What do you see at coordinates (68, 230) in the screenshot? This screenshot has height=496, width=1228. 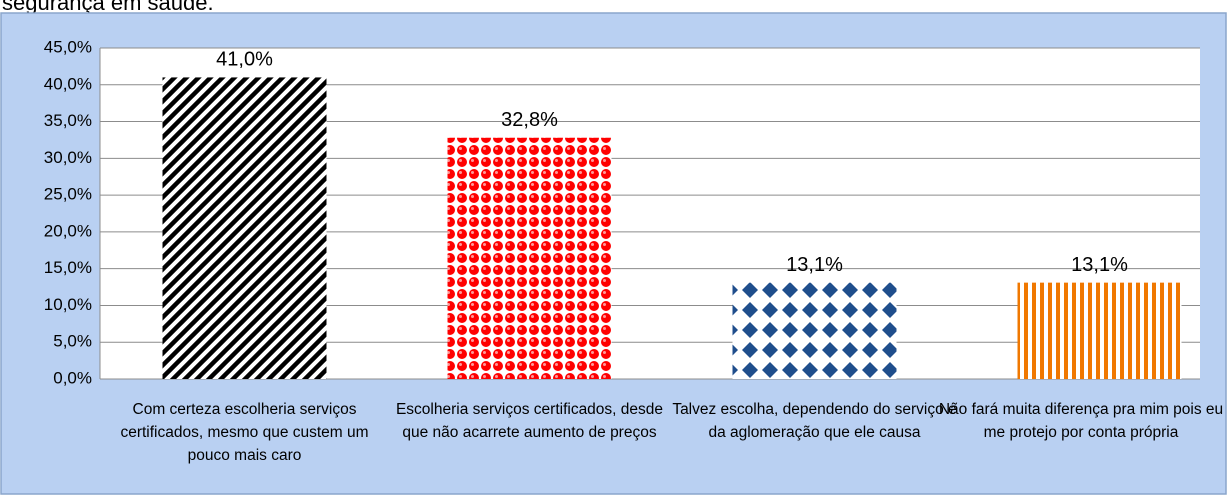 I see `y-tick-label: 20,0%` at bounding box center [68, 230].